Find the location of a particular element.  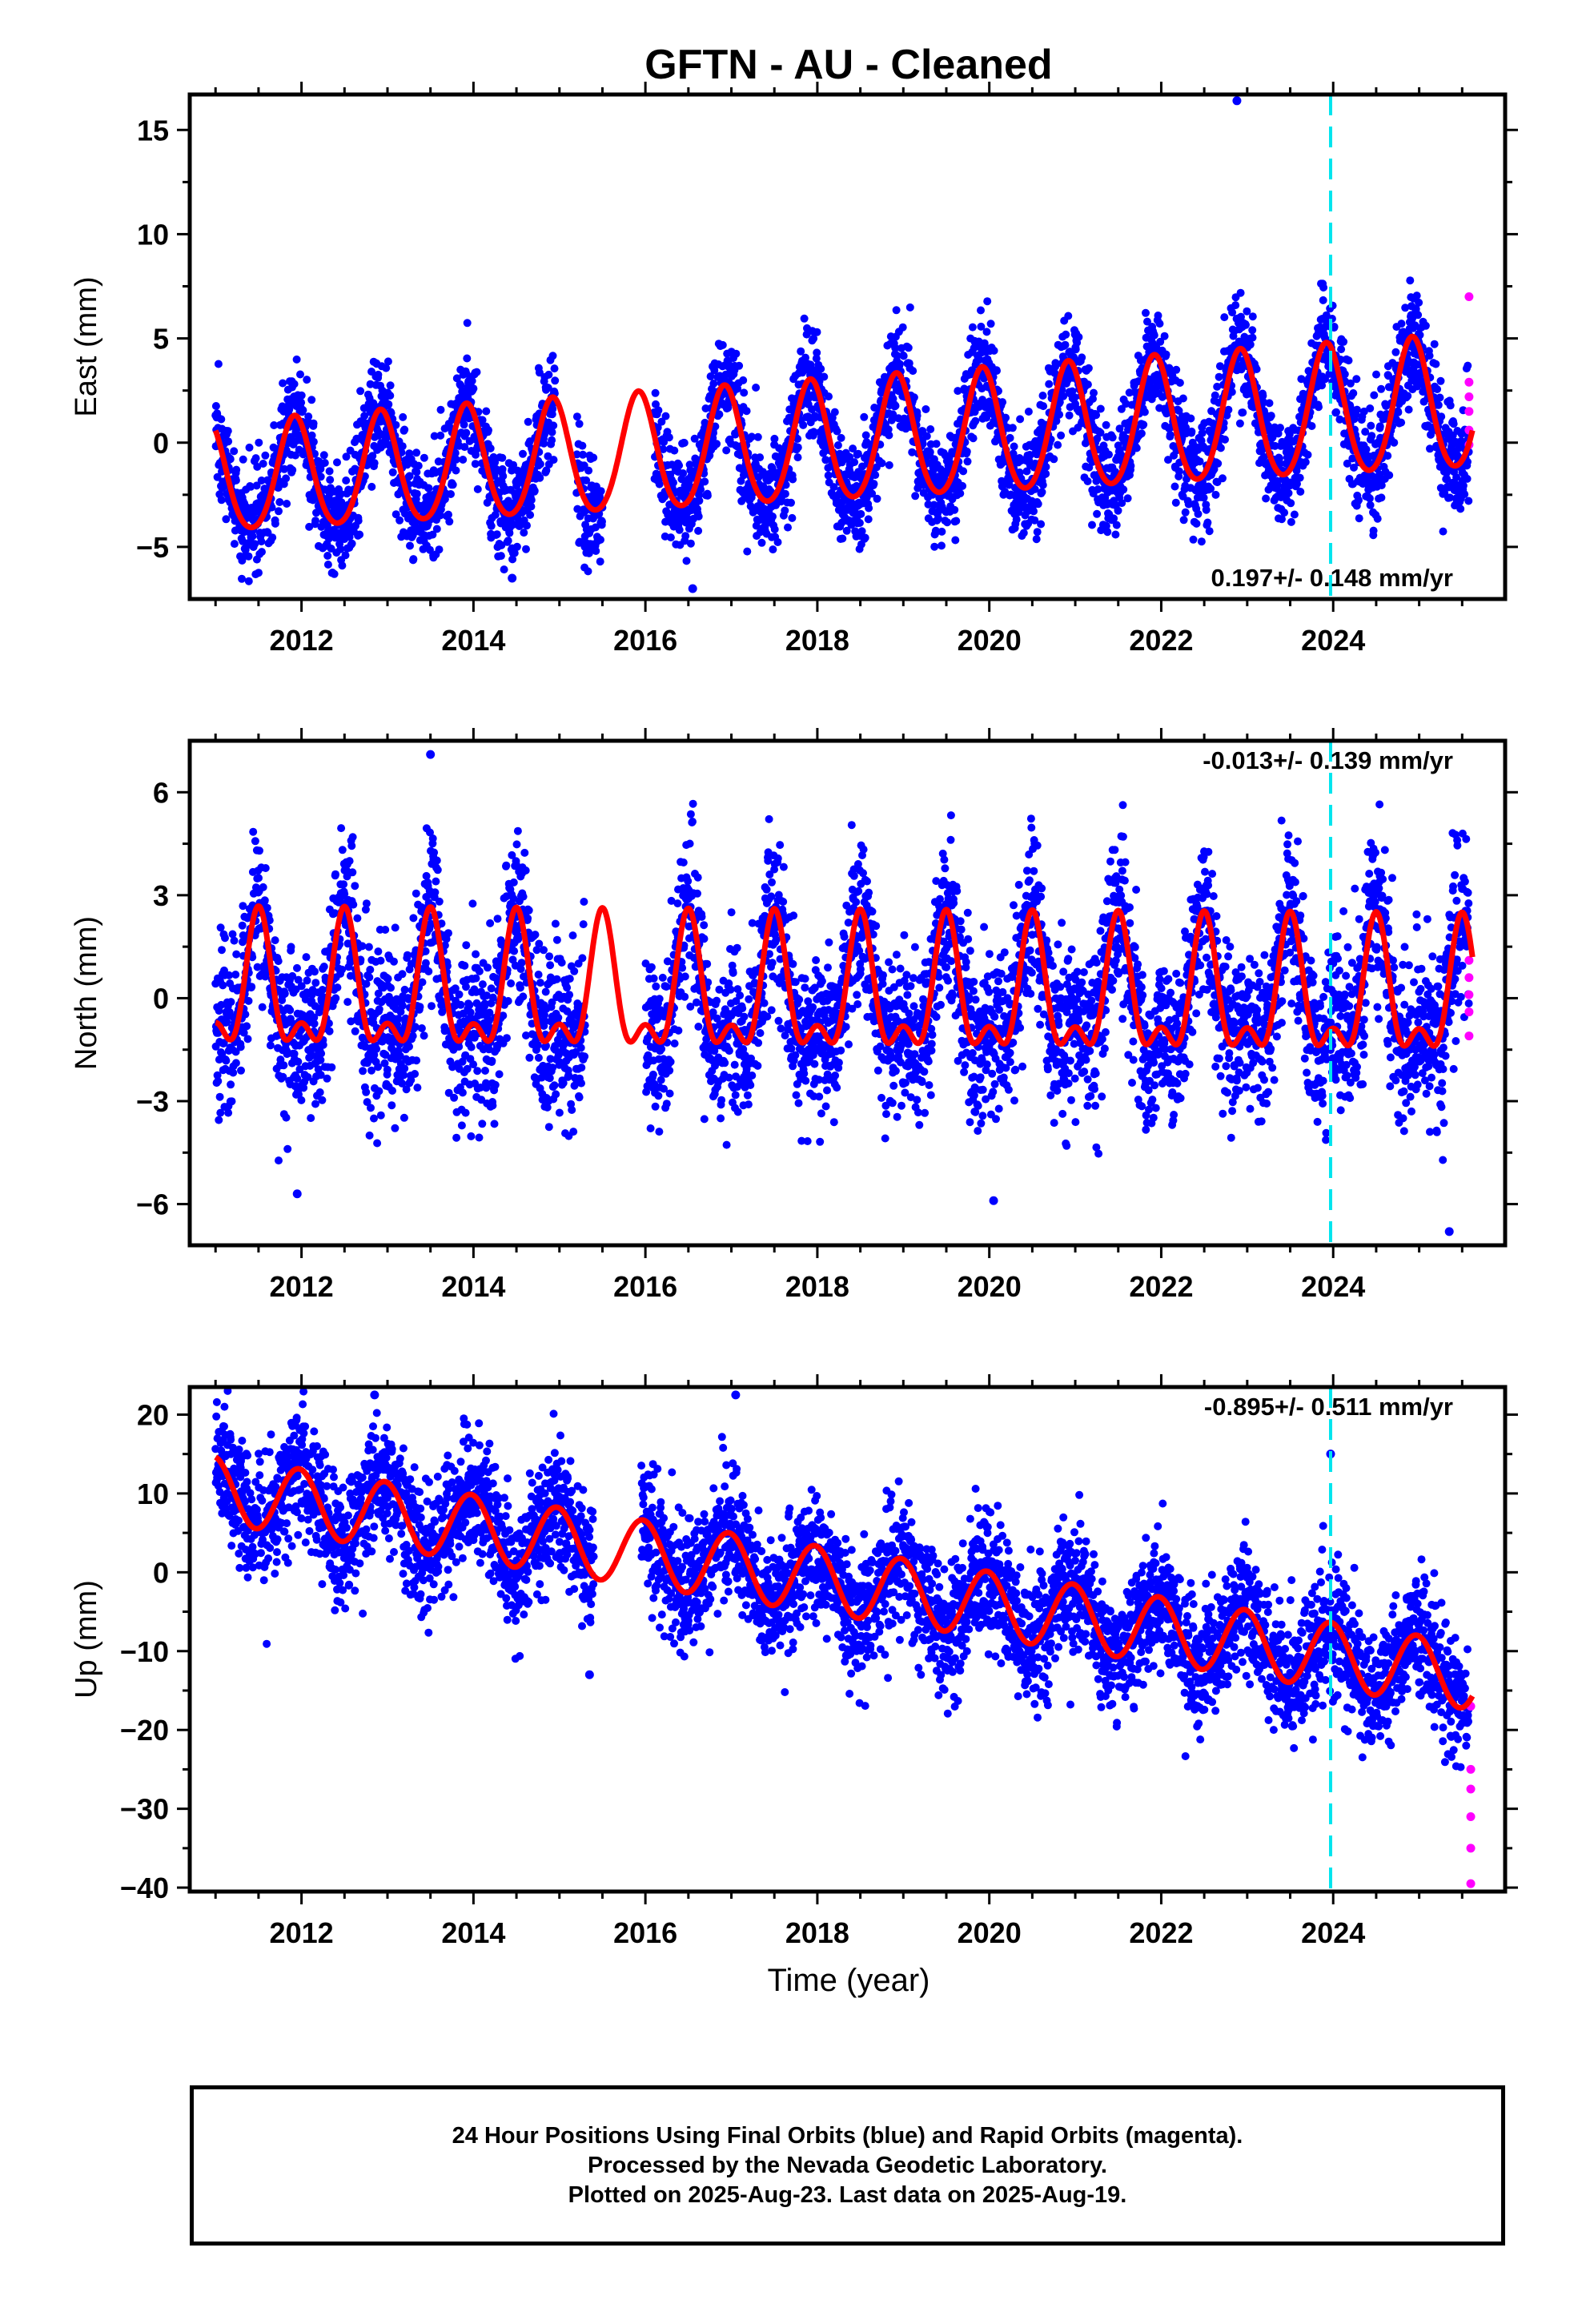

chart-title: GFTN - AU - Cleaned is located at coordinates (848, 65).